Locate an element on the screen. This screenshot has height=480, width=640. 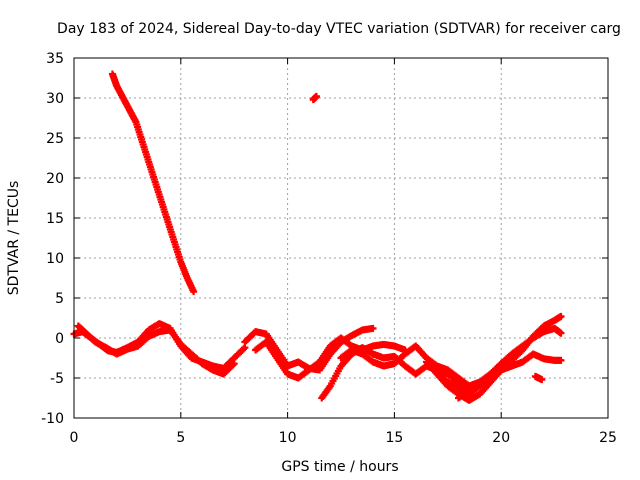
y-tick-label: 20 is located at coordinates (55, 179).